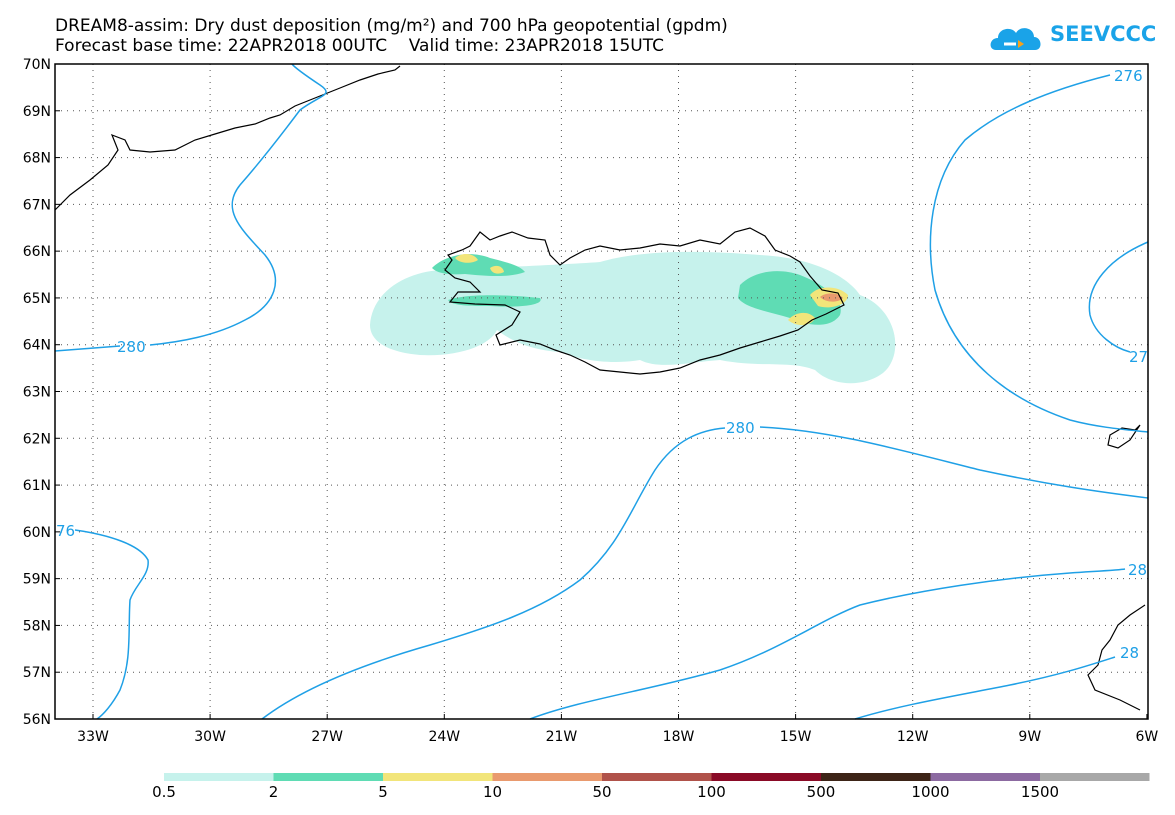 The image size is (1175, 815). I want to click on lat-label-57N: 57N, so click(37, 673).